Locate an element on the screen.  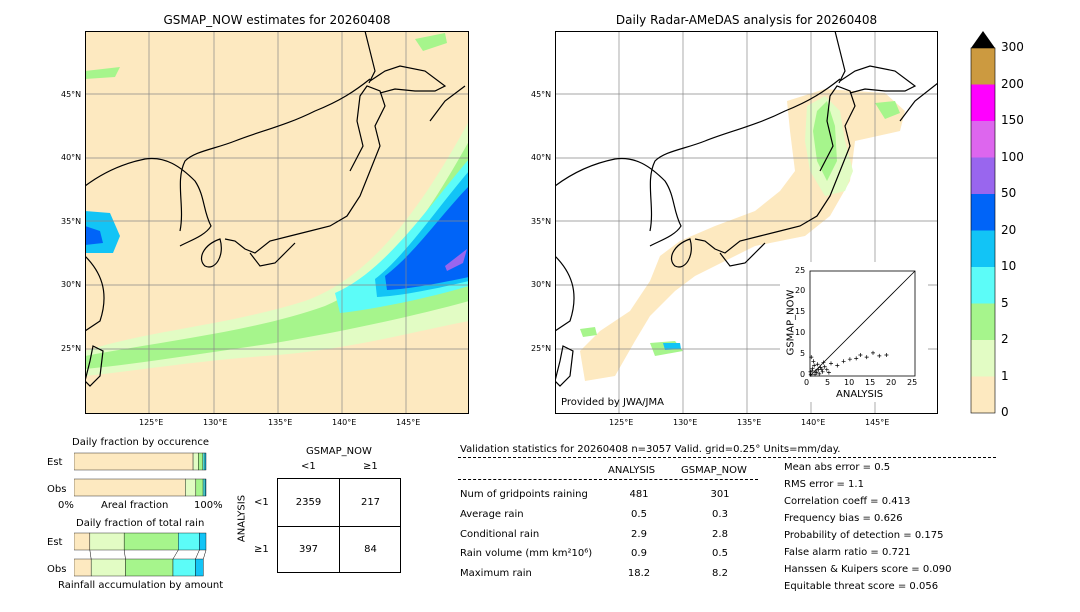
radar-rain-east is located at coordinates (887, 110).